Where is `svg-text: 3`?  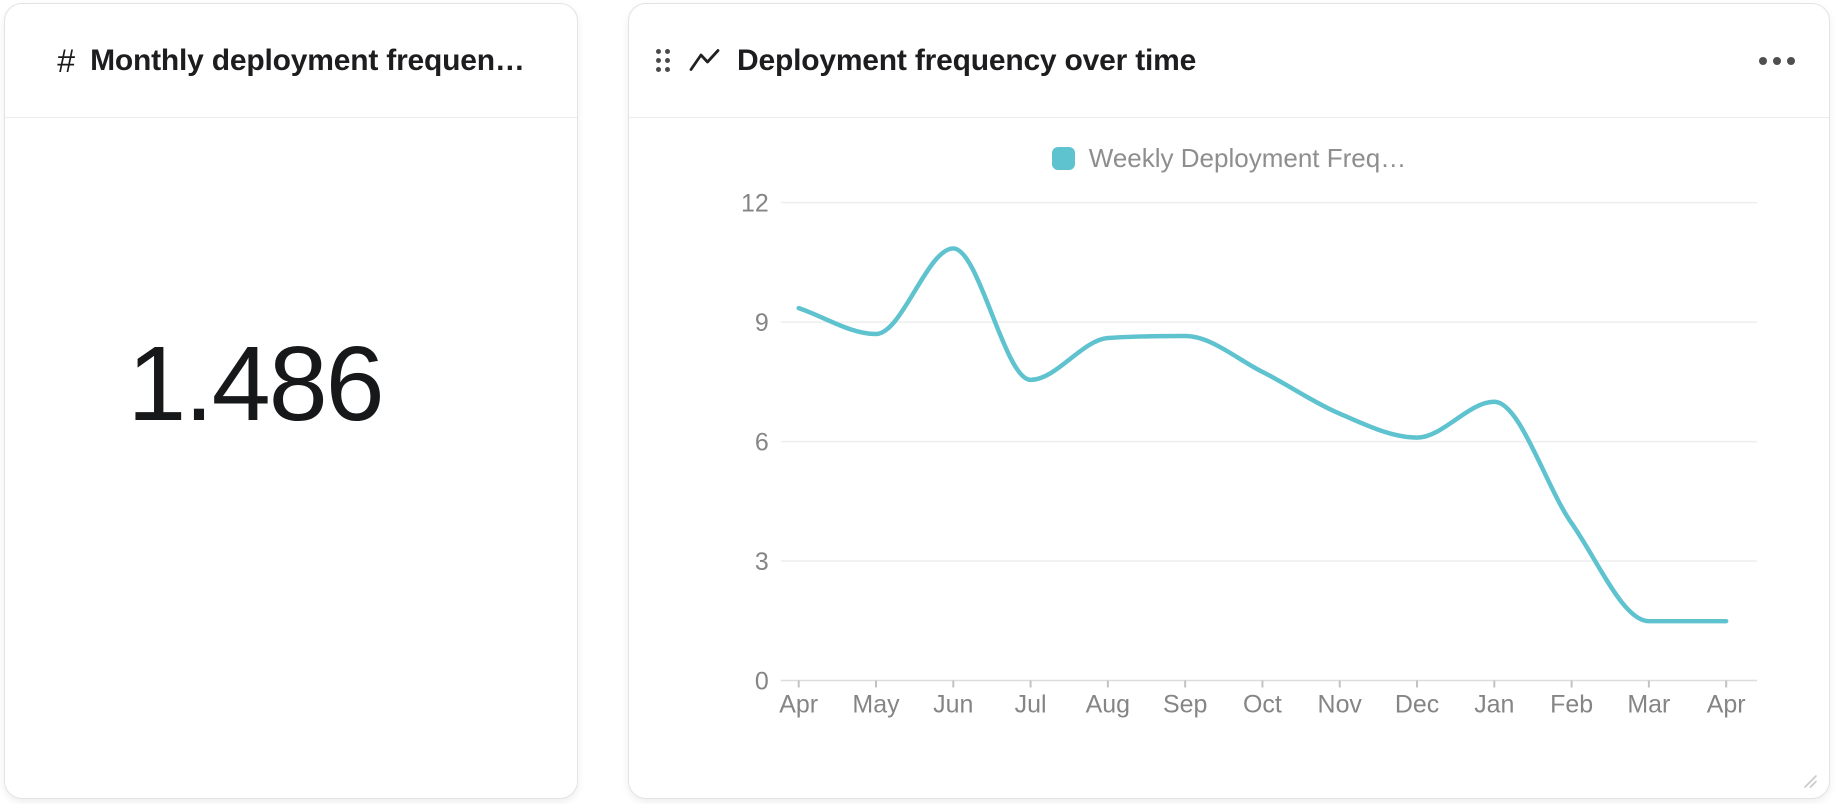
svg-text: 3 is located at coordinates (762, 562).